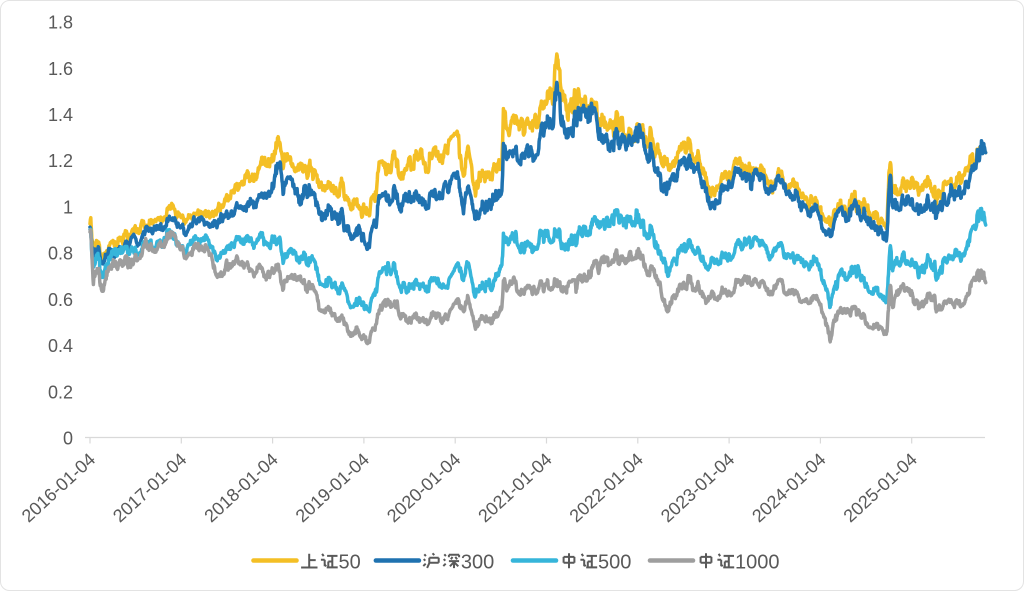  Describe the element at coordinates (614, 563) in the screenshot. I see `svg-text: 500` at that location.